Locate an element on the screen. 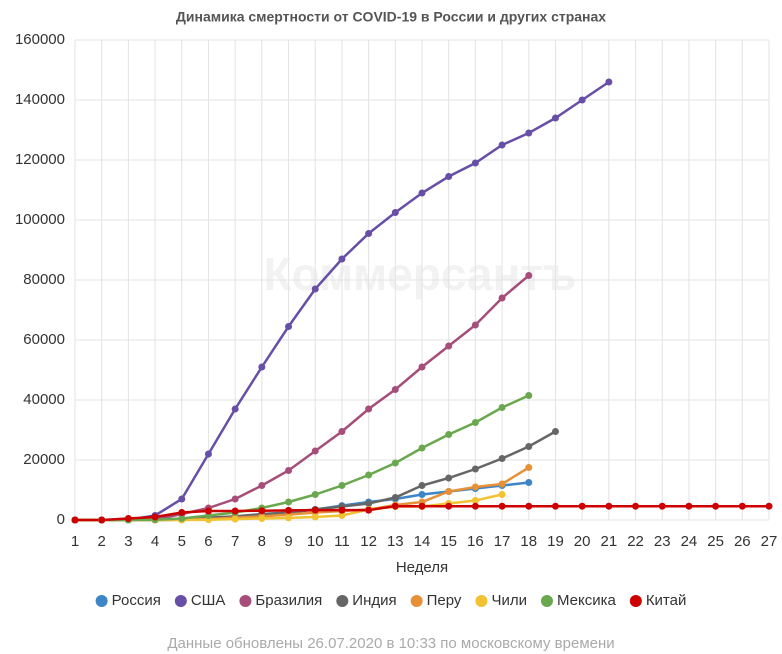 The width and height of the screenshot is (782, 654). x-tick-label: 27 is located at coordinates (769, 541).